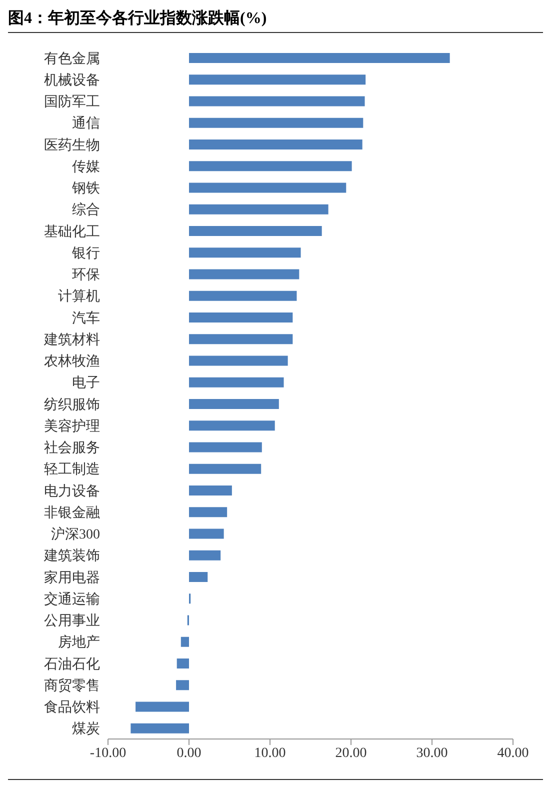 The image size is (551, 794). What do you see at coordinates (72, 512) in the screenshot?
I see `y-tick-label: 非银金融` at bounding box center [72, 512].